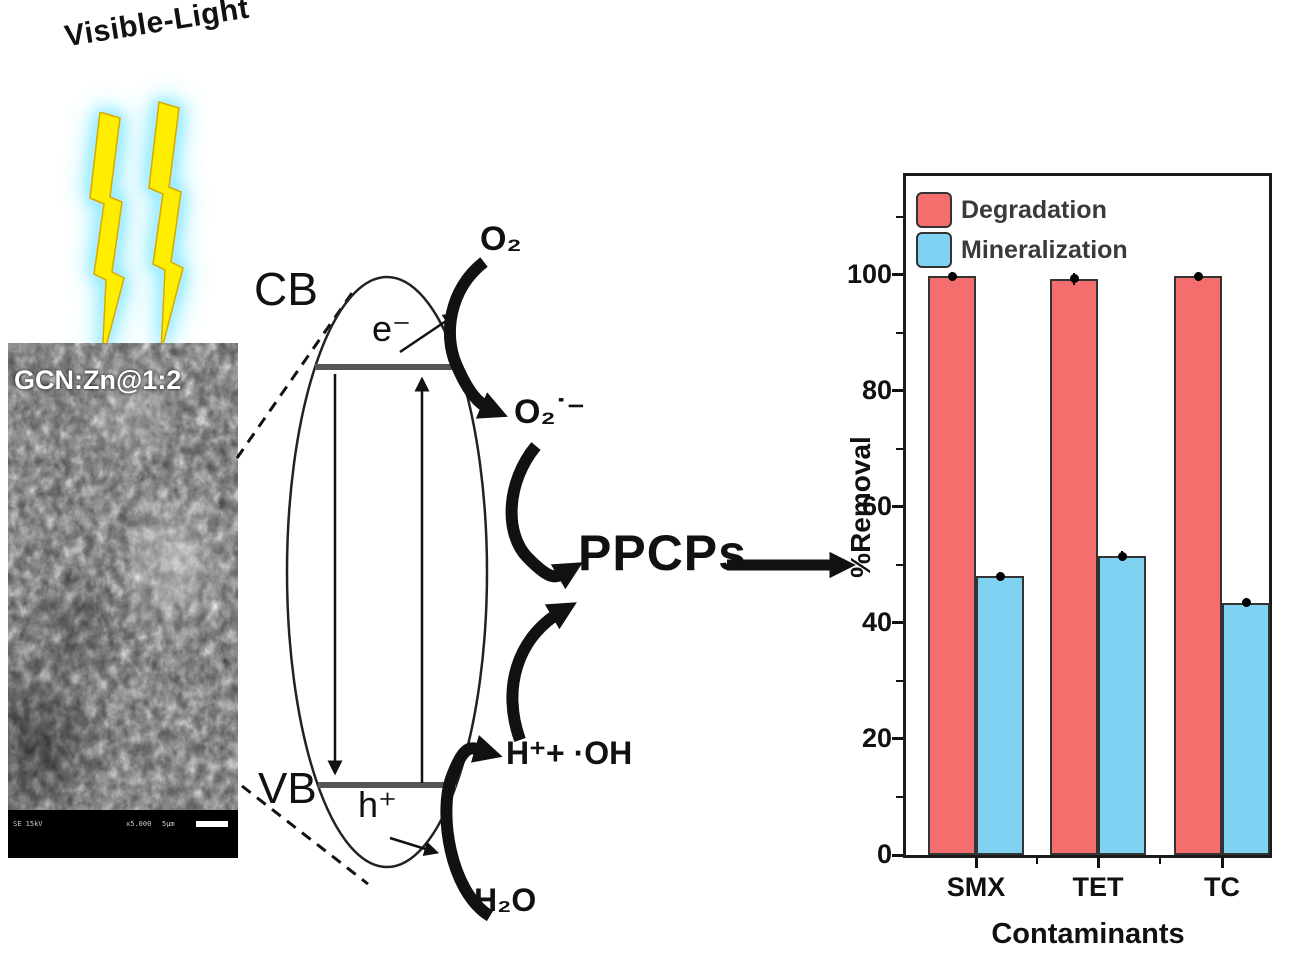 The height and width of the screenshot is (969, 1290). What do you see at coordinates (876, 505) in the screenshot?
I see `y-tick-label: 60` at bounding box center [876, 505].